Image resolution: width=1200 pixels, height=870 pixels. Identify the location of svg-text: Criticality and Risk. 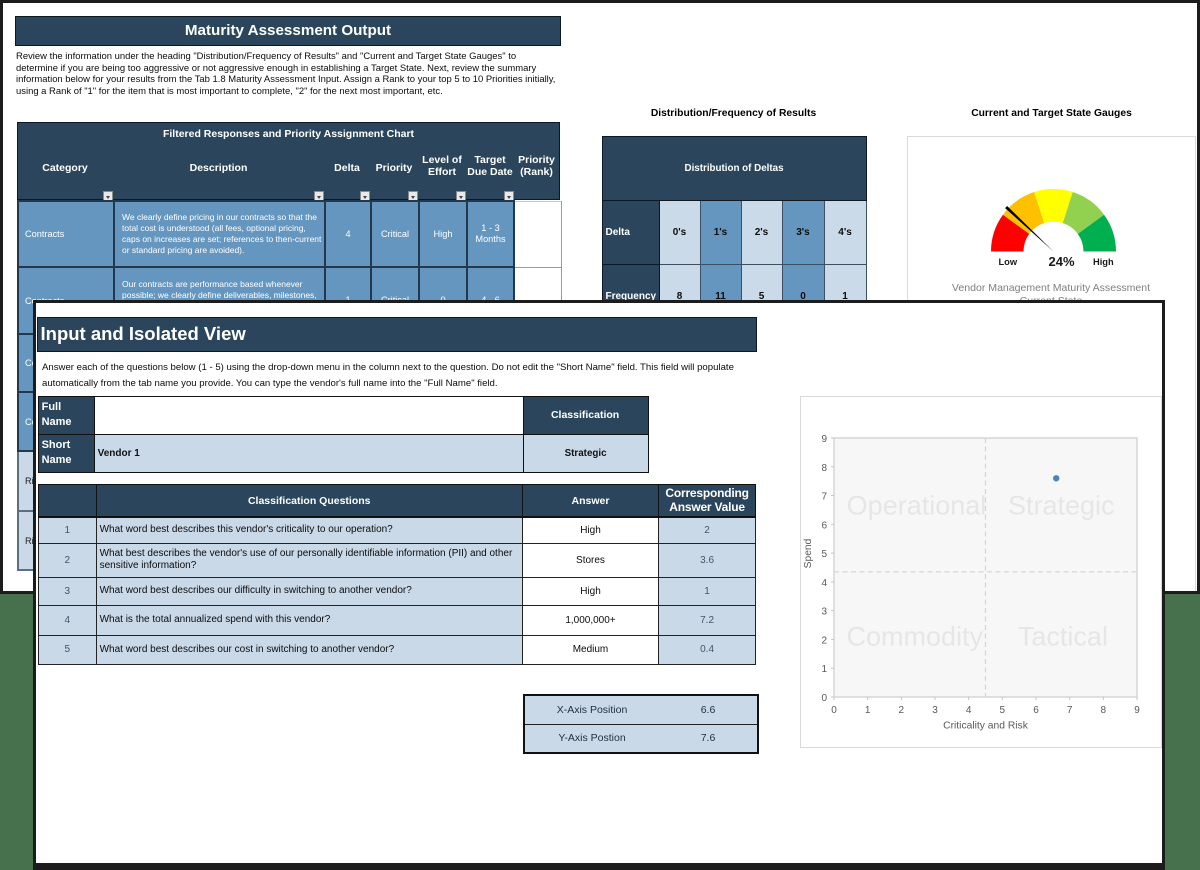
(986, 726).